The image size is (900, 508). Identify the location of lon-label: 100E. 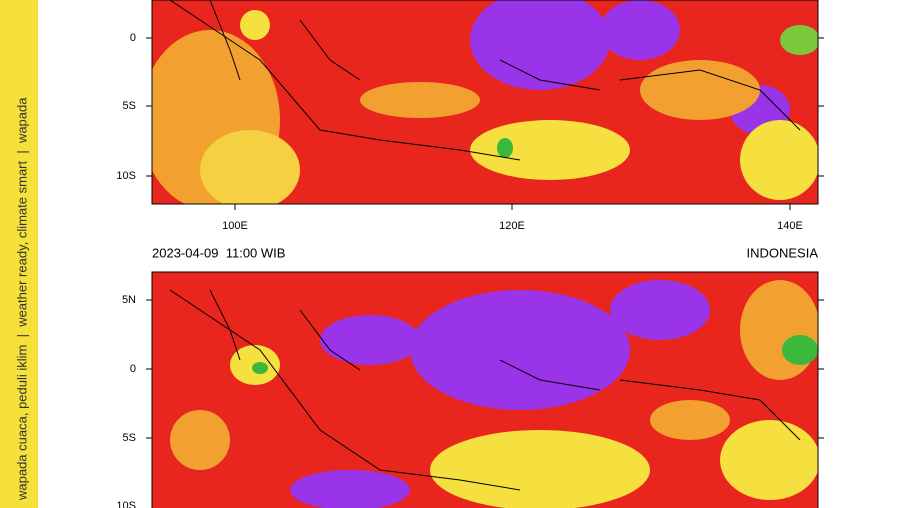
(235, 226).